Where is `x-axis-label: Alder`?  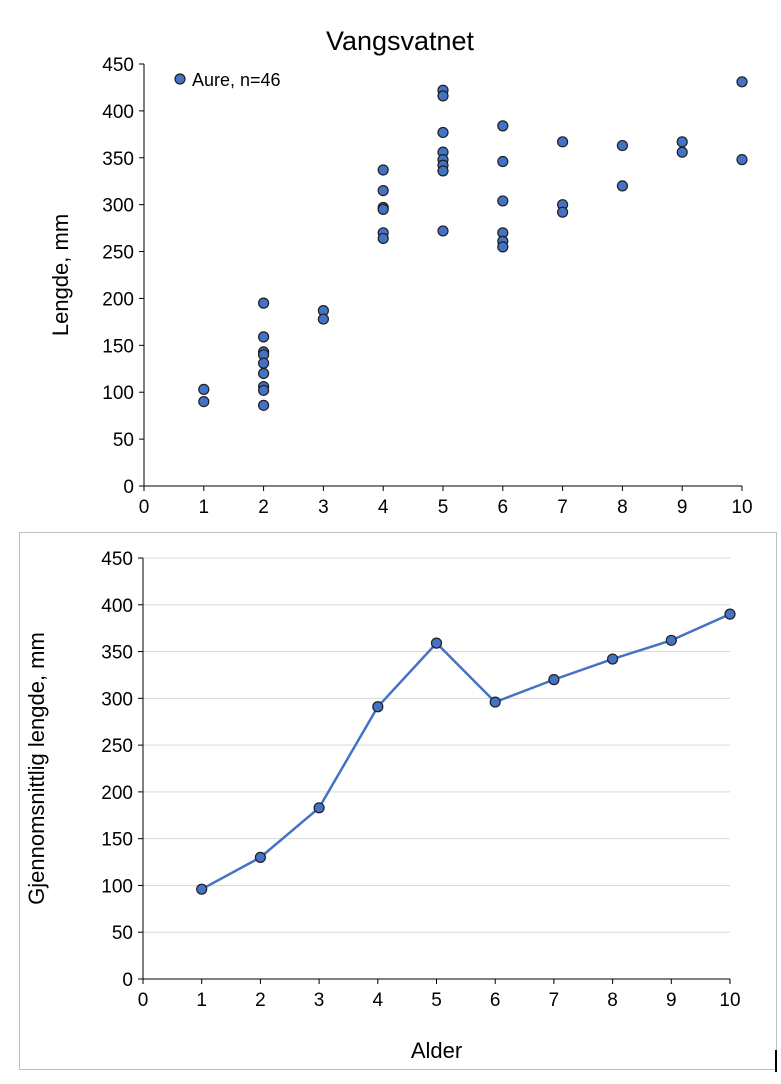 x-axis-label: Alder is located at coordinates (436, 1050).